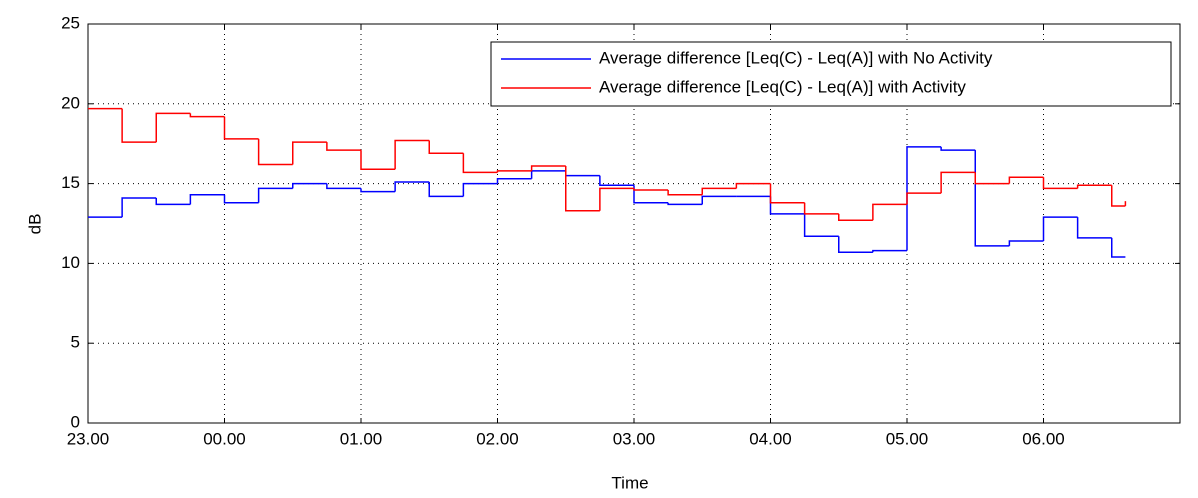 This screenshot has width=1198, height=498. I want to click on x-tick-label: 23.00, so click(88, 438).